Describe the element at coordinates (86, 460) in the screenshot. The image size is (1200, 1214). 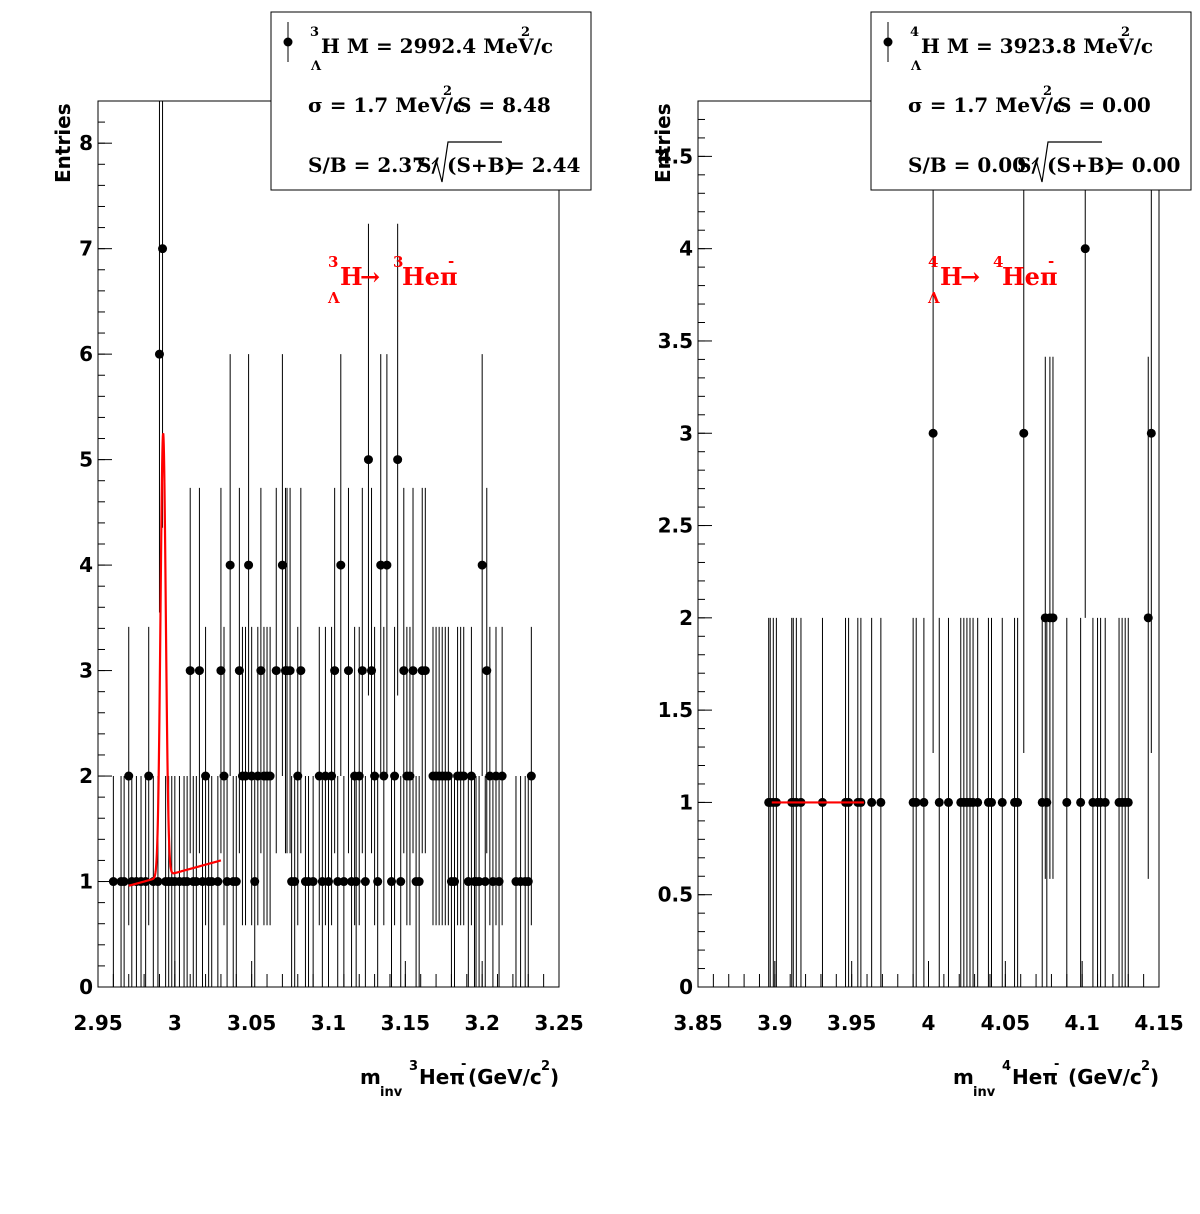
I see `left-ytick-label: 5` at that location.